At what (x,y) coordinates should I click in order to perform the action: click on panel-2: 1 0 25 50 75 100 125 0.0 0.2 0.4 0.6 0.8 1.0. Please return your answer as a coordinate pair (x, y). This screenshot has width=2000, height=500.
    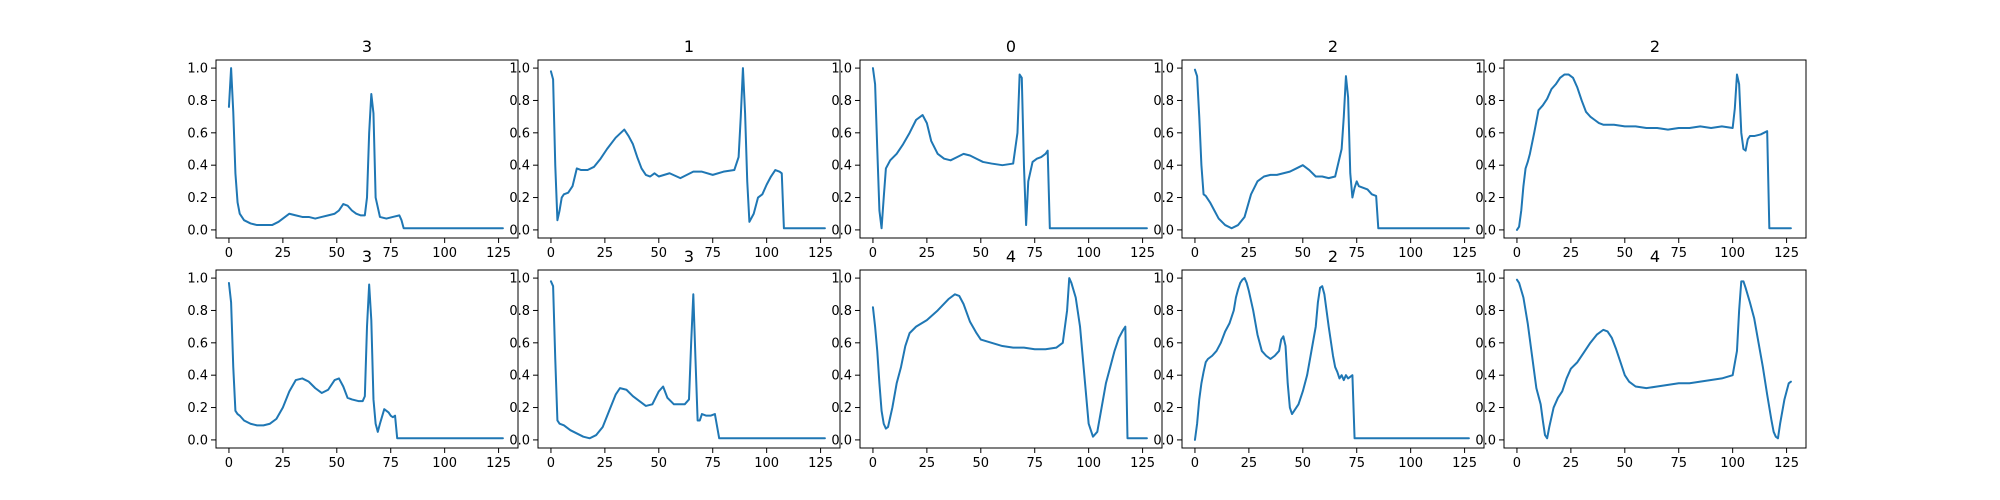
    Looking at the image, I should click on (675, 149).